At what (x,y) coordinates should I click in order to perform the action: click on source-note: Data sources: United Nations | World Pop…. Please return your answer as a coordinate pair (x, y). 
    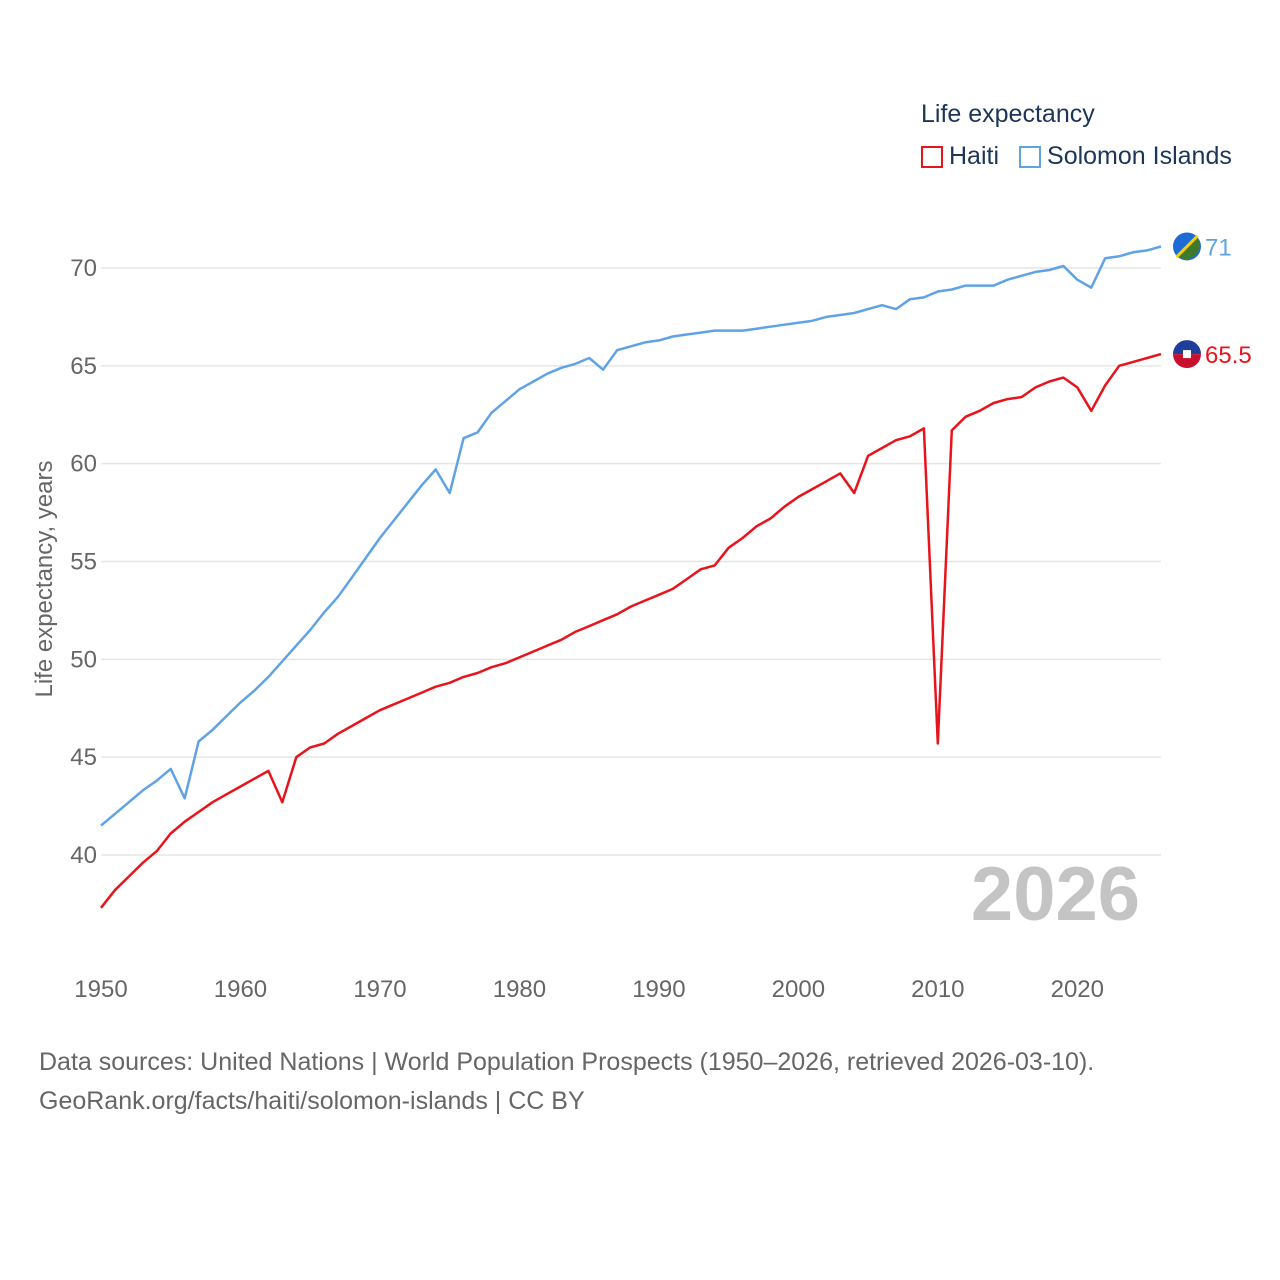
    Looking at the image, I should click on (566, 1082).